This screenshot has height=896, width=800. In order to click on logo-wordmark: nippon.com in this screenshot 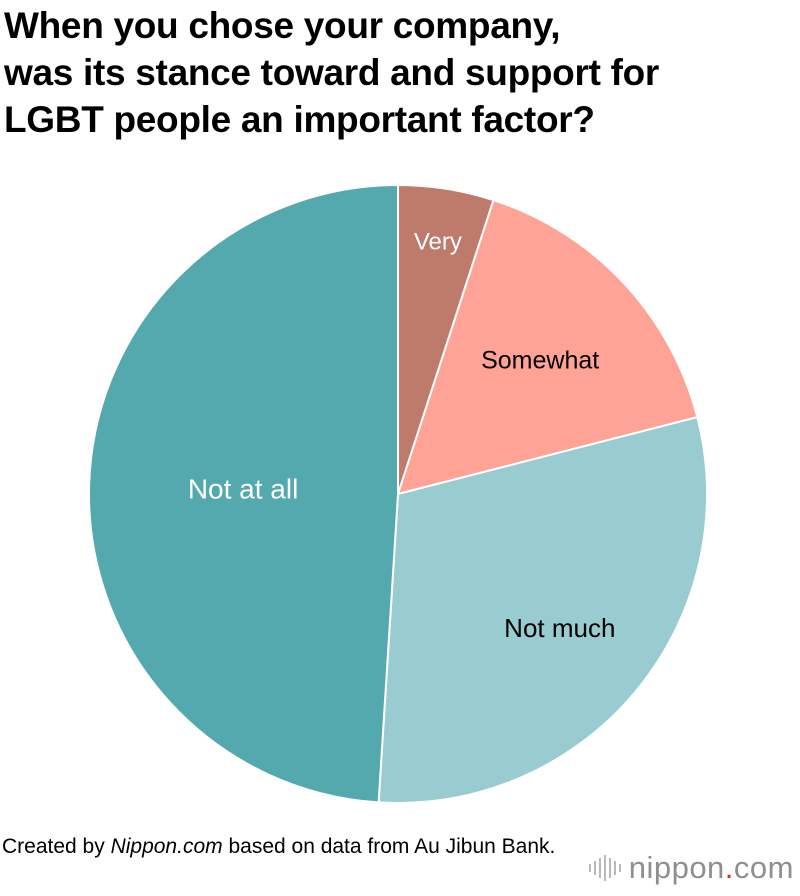, I will do `click(711, 868)`.